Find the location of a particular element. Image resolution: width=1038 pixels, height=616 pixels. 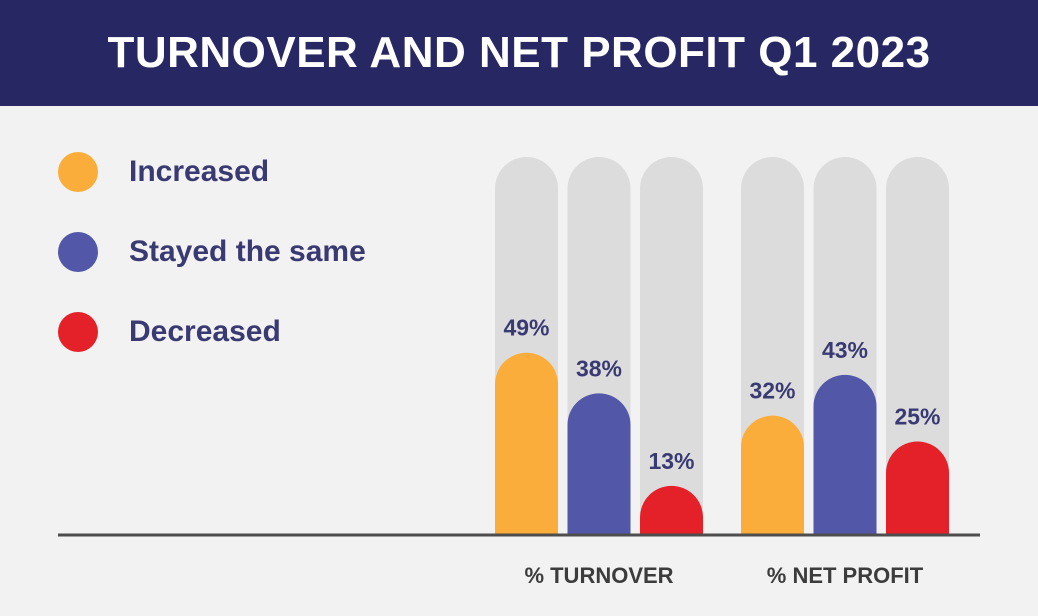

page-title: TURNOVER AND NET PROFIT Q1 2023 is located at coordinates (519, 52).